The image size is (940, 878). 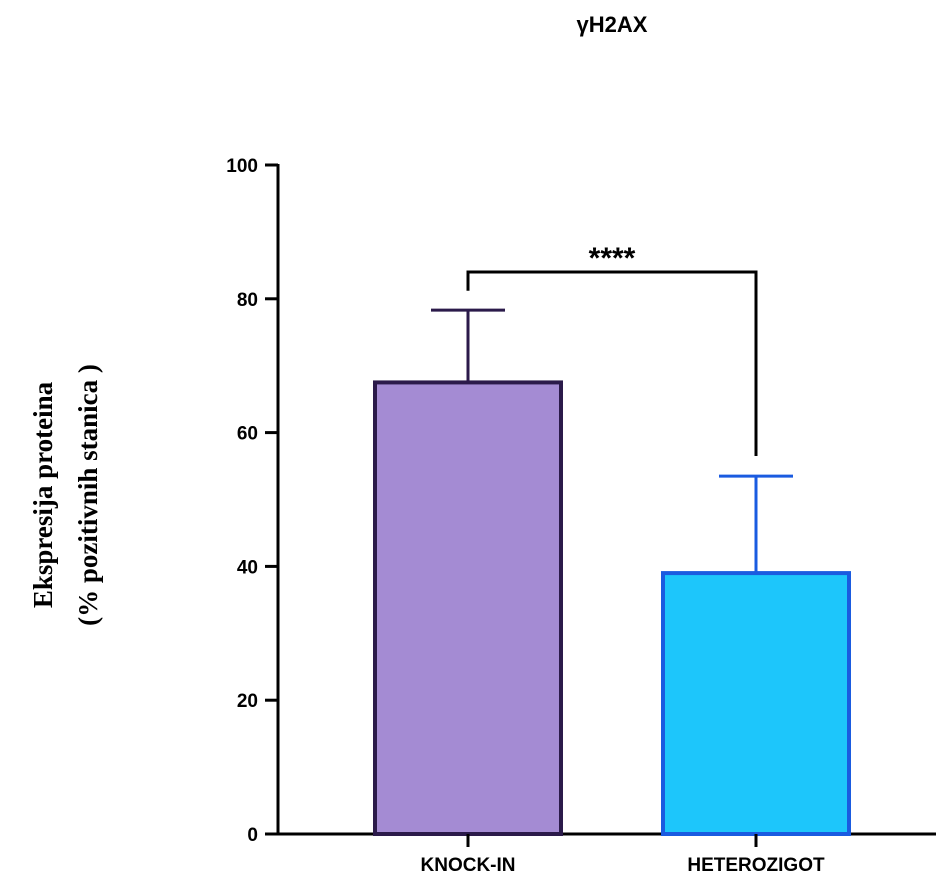 I want to click on x-tick-label: KNOCK-IN, so click(x=468, y=865).